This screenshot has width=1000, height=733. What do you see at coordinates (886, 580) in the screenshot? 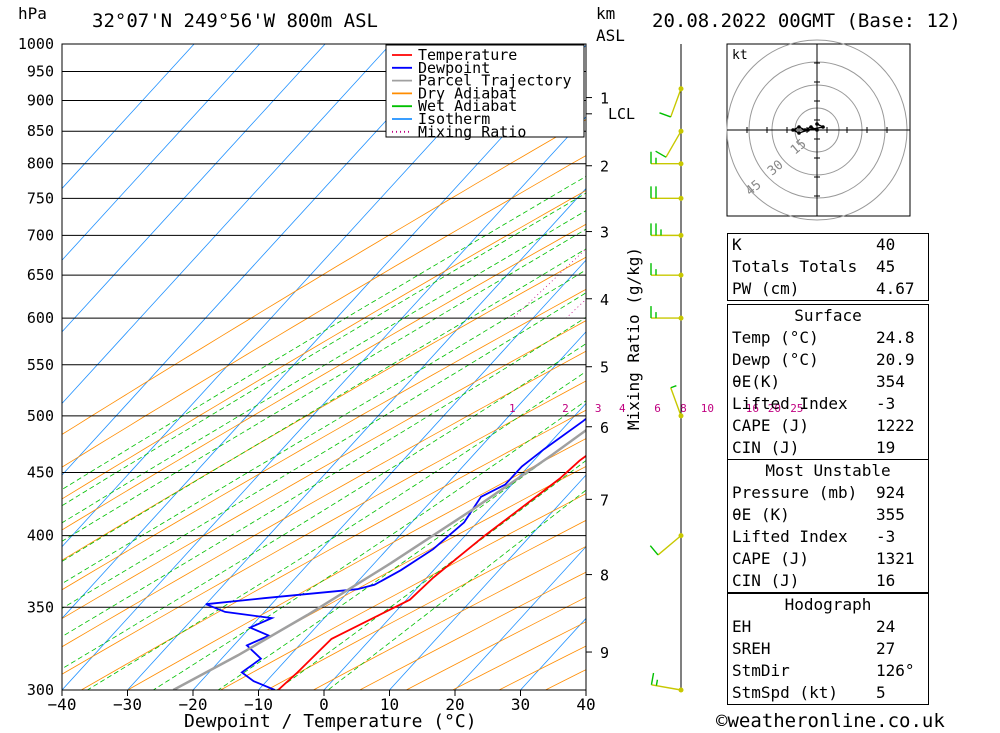
I see `row-value: 16` at bounding box center [886, 580].